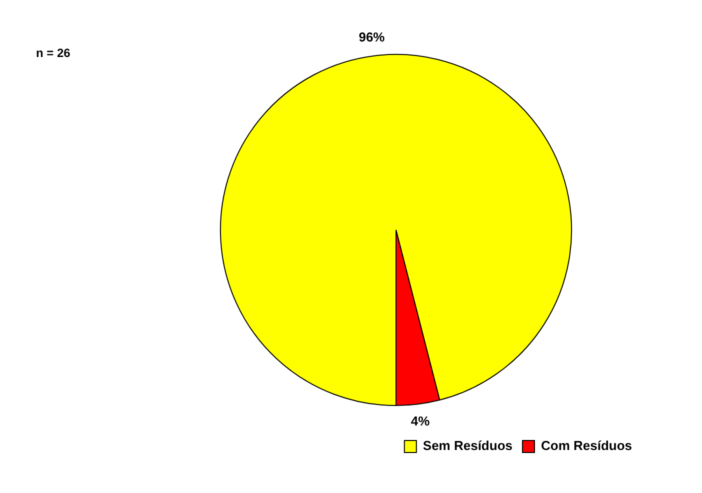 The image size is (702, 493). What do you see at coordinates (372, 37) in the screenshot?
I see `data-label: 96%` at bounding box center [372, 37].